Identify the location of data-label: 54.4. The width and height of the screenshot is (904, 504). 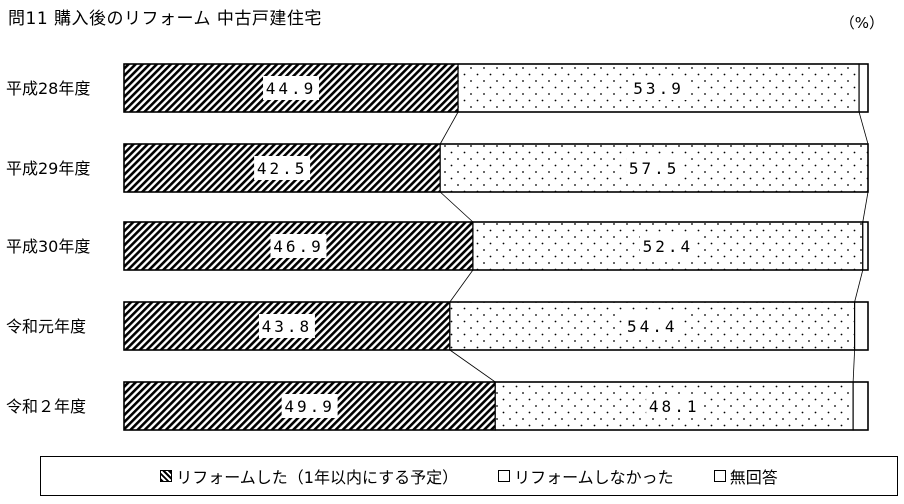
(652, 326).